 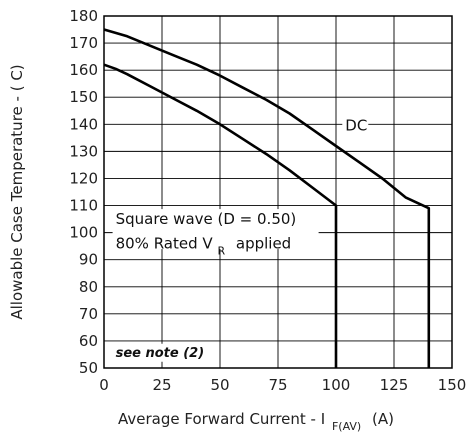 I want to click on y-tick-label: 110, so click(x=83, y=206).